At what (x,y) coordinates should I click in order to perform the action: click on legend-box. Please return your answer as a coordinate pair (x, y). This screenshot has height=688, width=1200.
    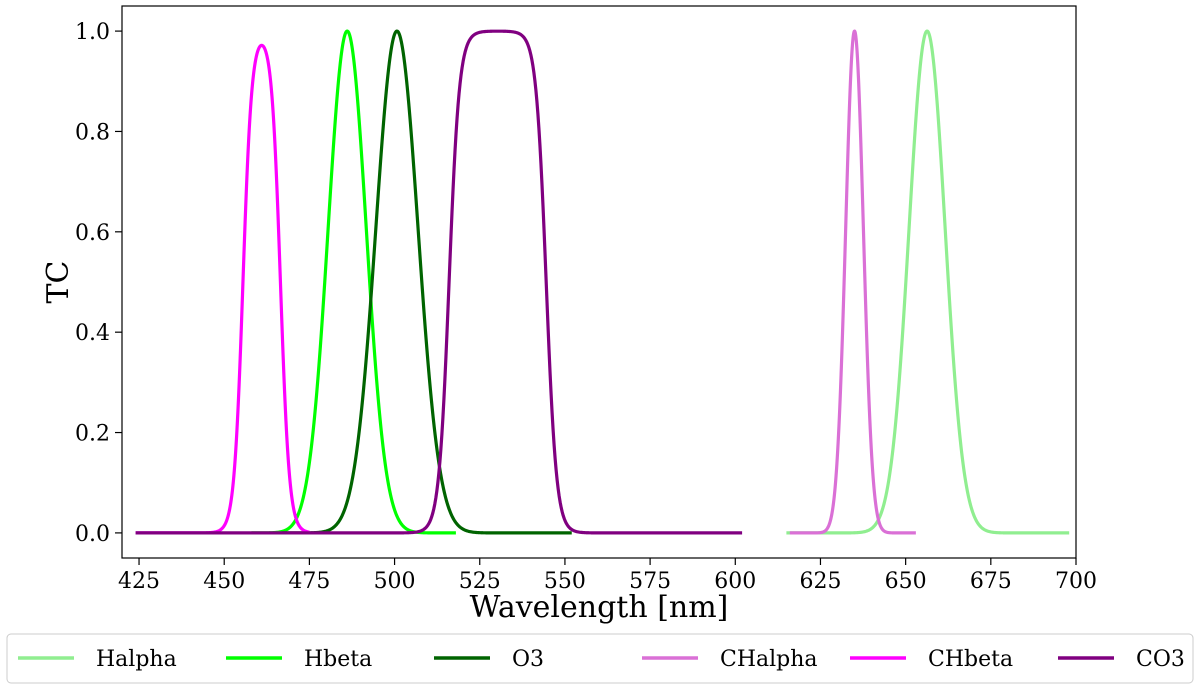
    Looking at the image, I should click on (600, 658).